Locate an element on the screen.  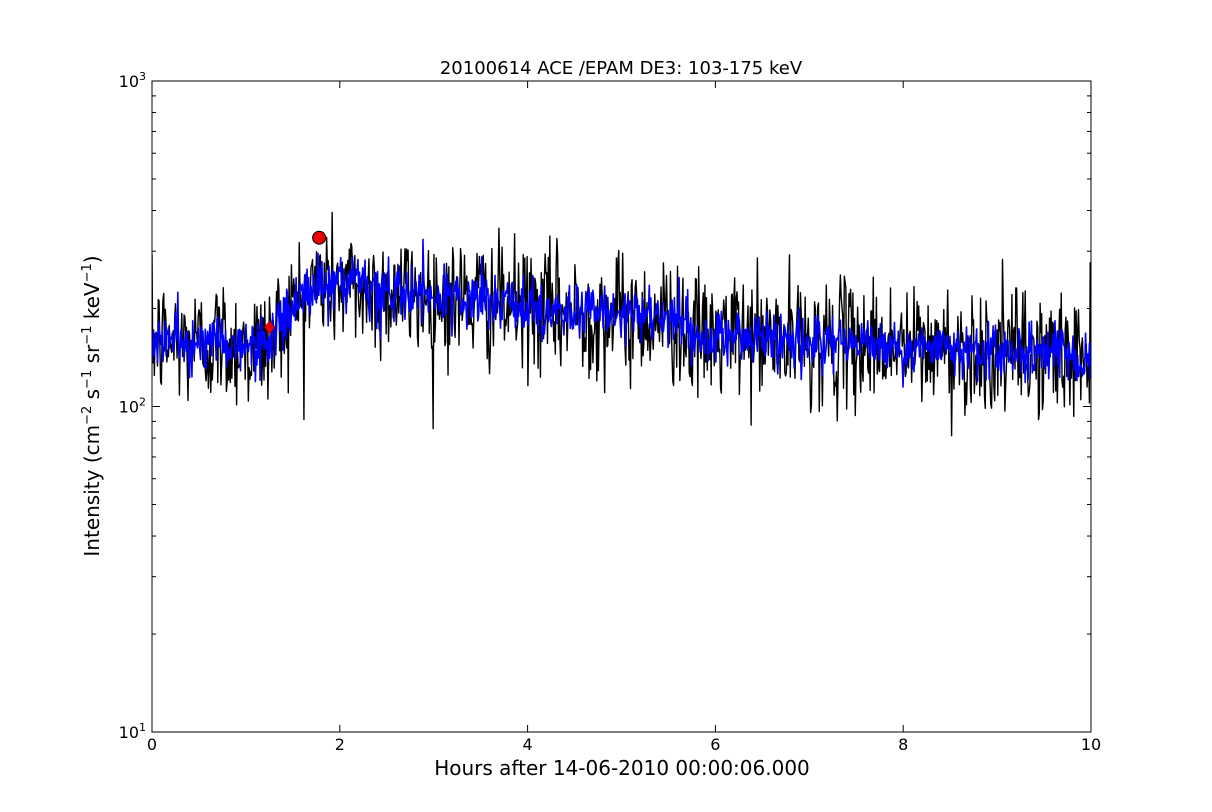
x-tick-label: 8 is located at coordinates (903, 744).